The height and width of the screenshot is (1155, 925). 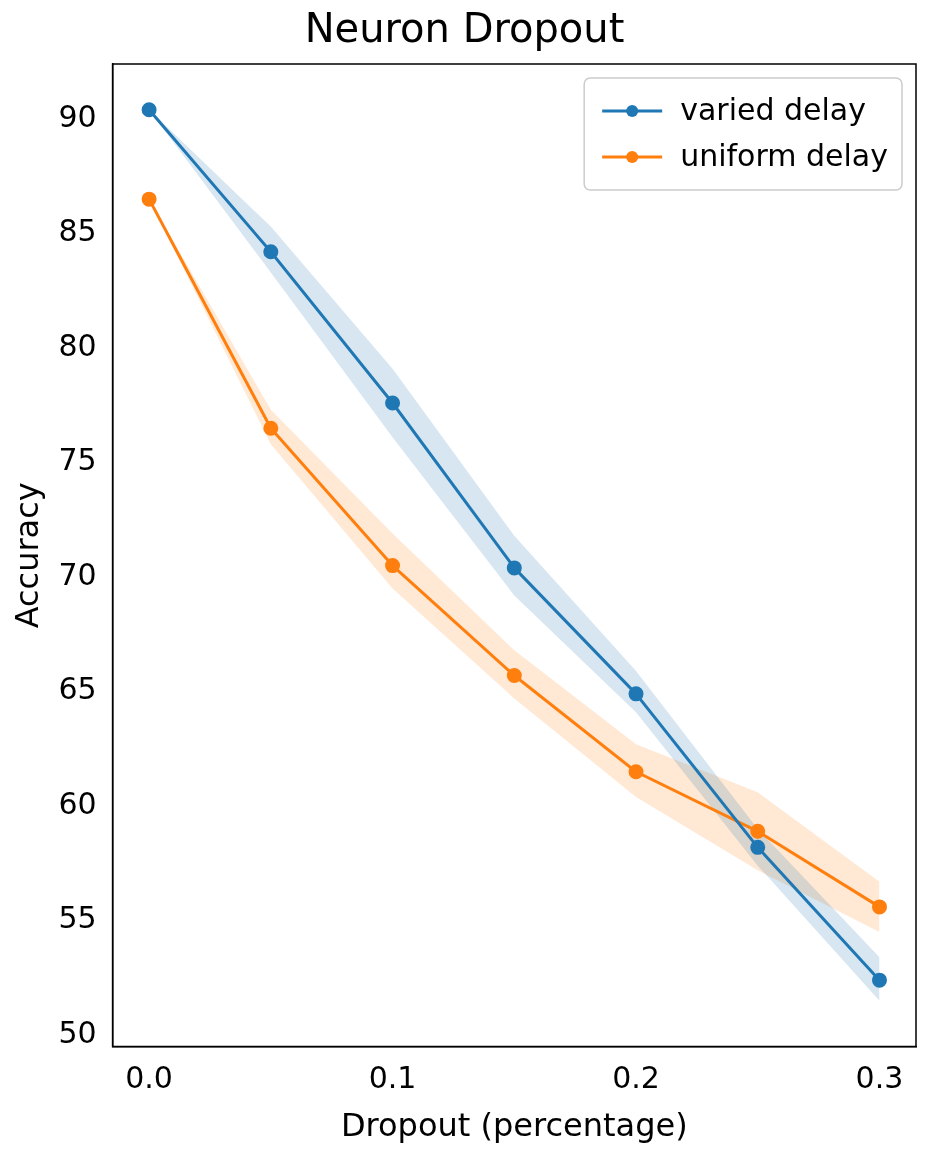 I want to click on y-axis-title: Accuracy, so click(x=26, y=555).